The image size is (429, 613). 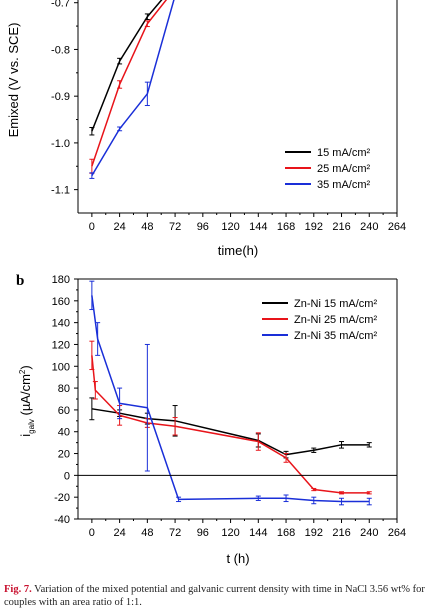 What do you see at coordinates (238, 250) in the screenshot?
I see `chart-a-x-axis-label: time(h)` at bounding box center [238, 250].